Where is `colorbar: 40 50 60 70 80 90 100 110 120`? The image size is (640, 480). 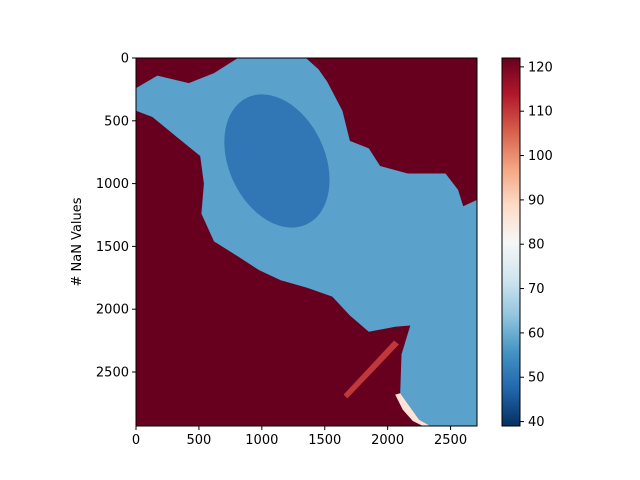
colorbar: 40 50 60 70 80 90 100 110 120 is located at coordinates (527, 243).